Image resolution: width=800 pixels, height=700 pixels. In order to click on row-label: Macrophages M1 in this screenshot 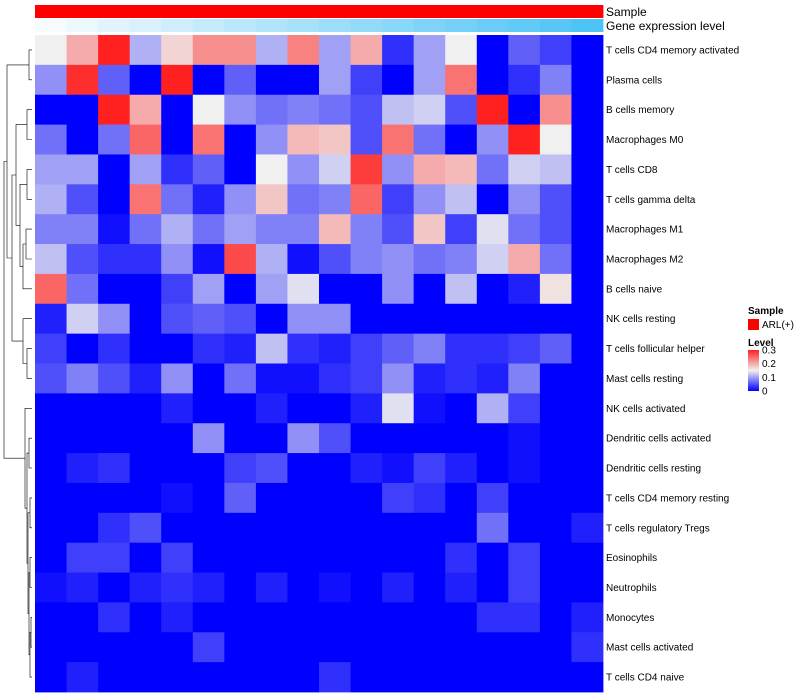, I will do `click(645, 230)`.